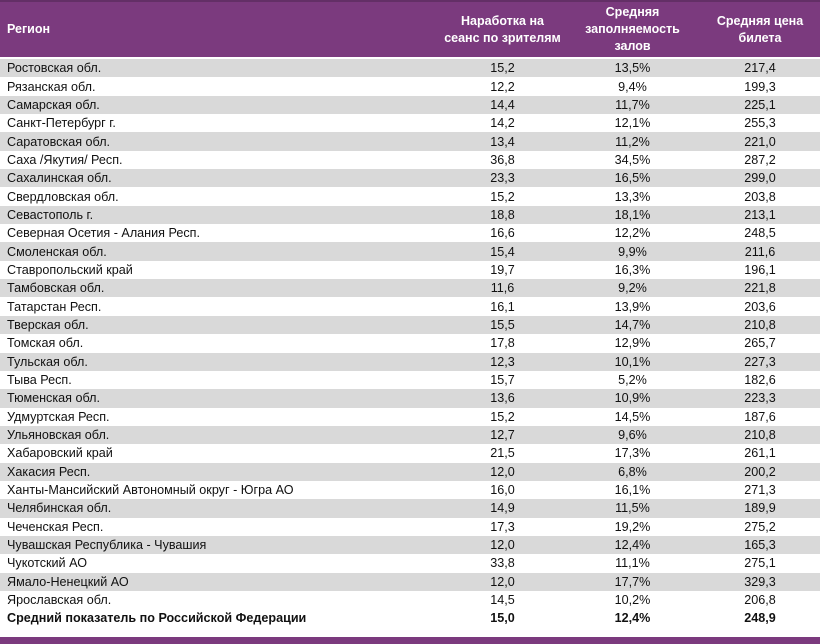 This screenshot has width=820, height=644. I want to click on viewers-per-session-cell: 16,0, so click(502, 490).